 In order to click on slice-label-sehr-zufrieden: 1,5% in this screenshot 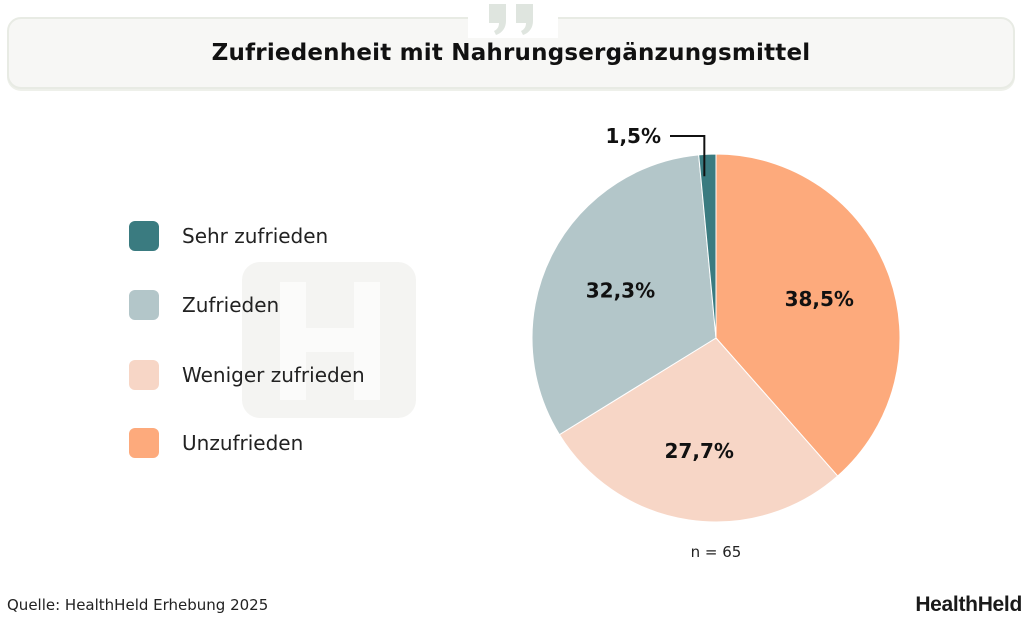, I will do `click(633, 136)`.